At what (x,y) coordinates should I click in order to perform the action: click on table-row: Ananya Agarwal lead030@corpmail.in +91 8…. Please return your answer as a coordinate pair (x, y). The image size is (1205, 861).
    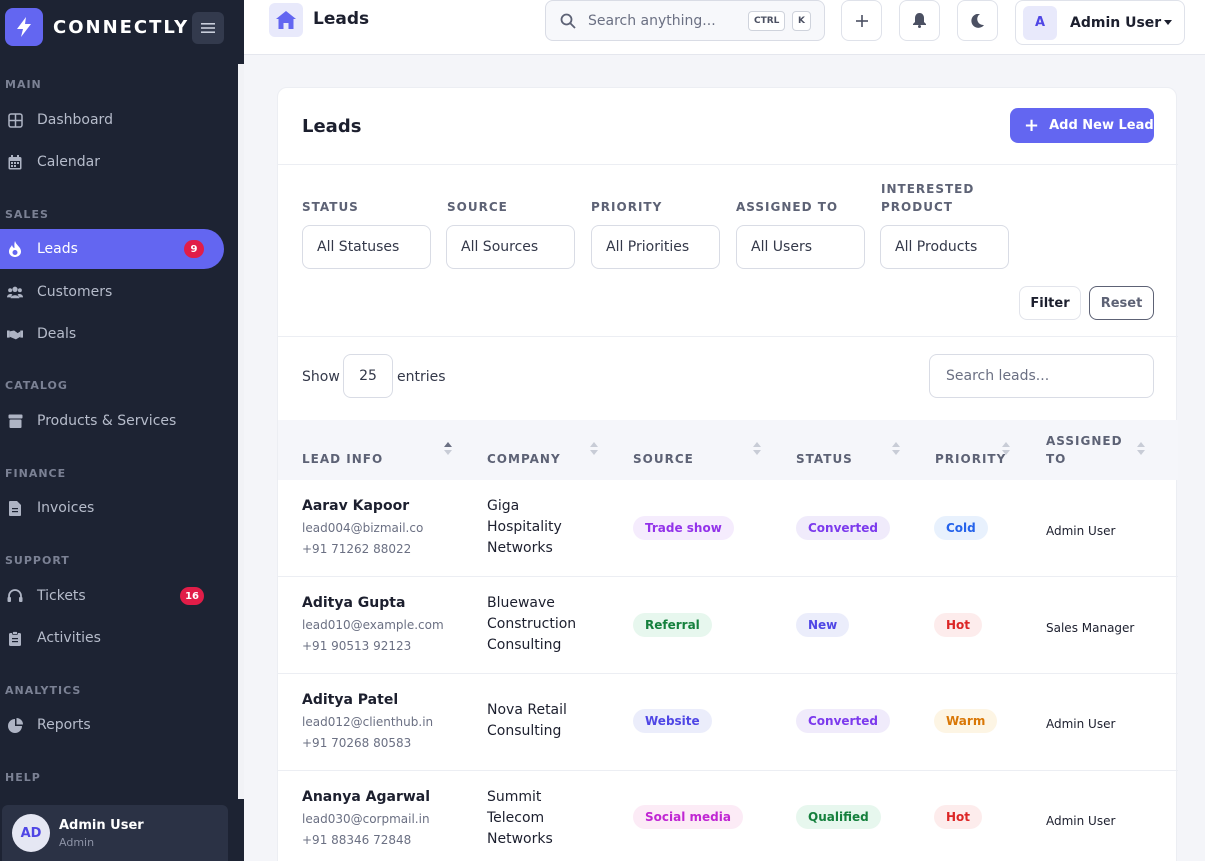
    Looking at the image, I should click on (728, 816).